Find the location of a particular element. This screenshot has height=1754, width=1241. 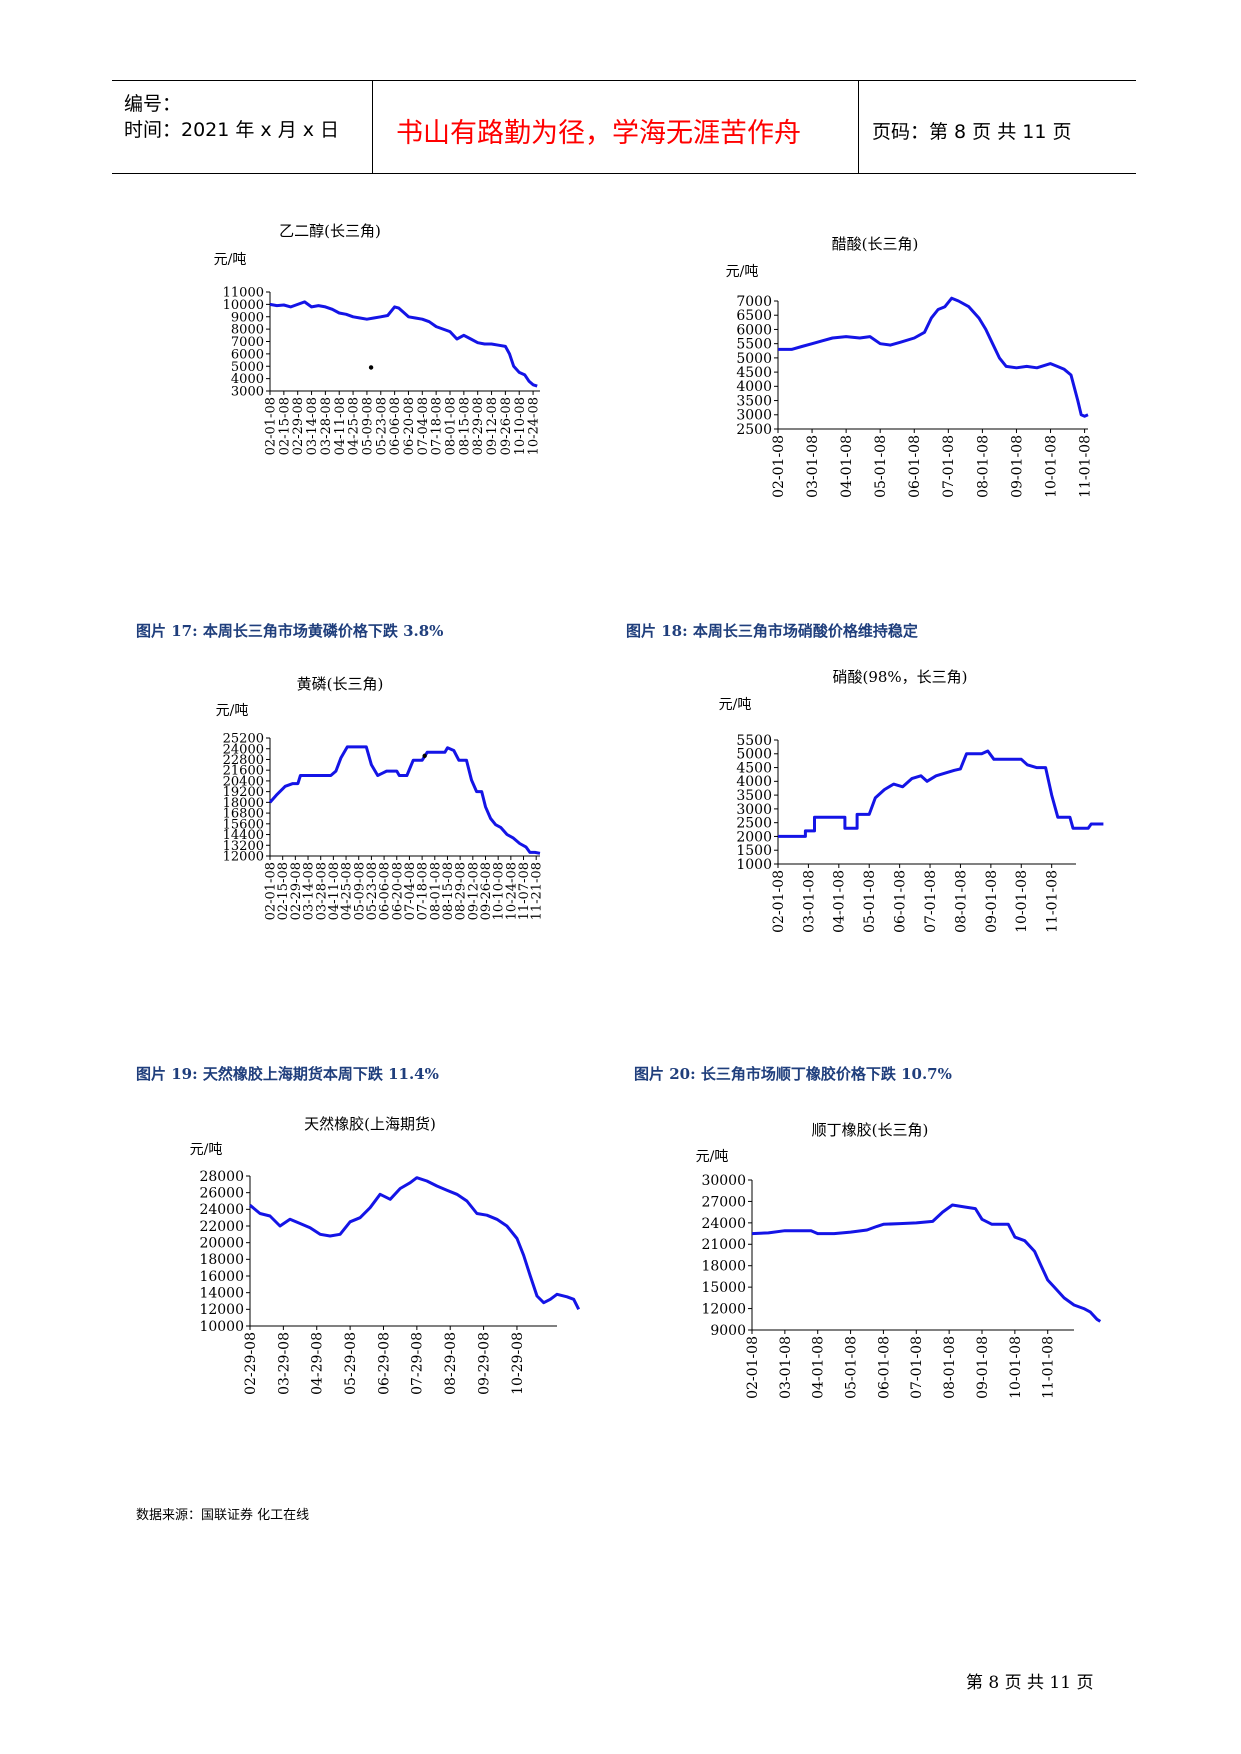

page-footer: 第 8 页 共 11 页 is located at coordinates (1030, 1683).